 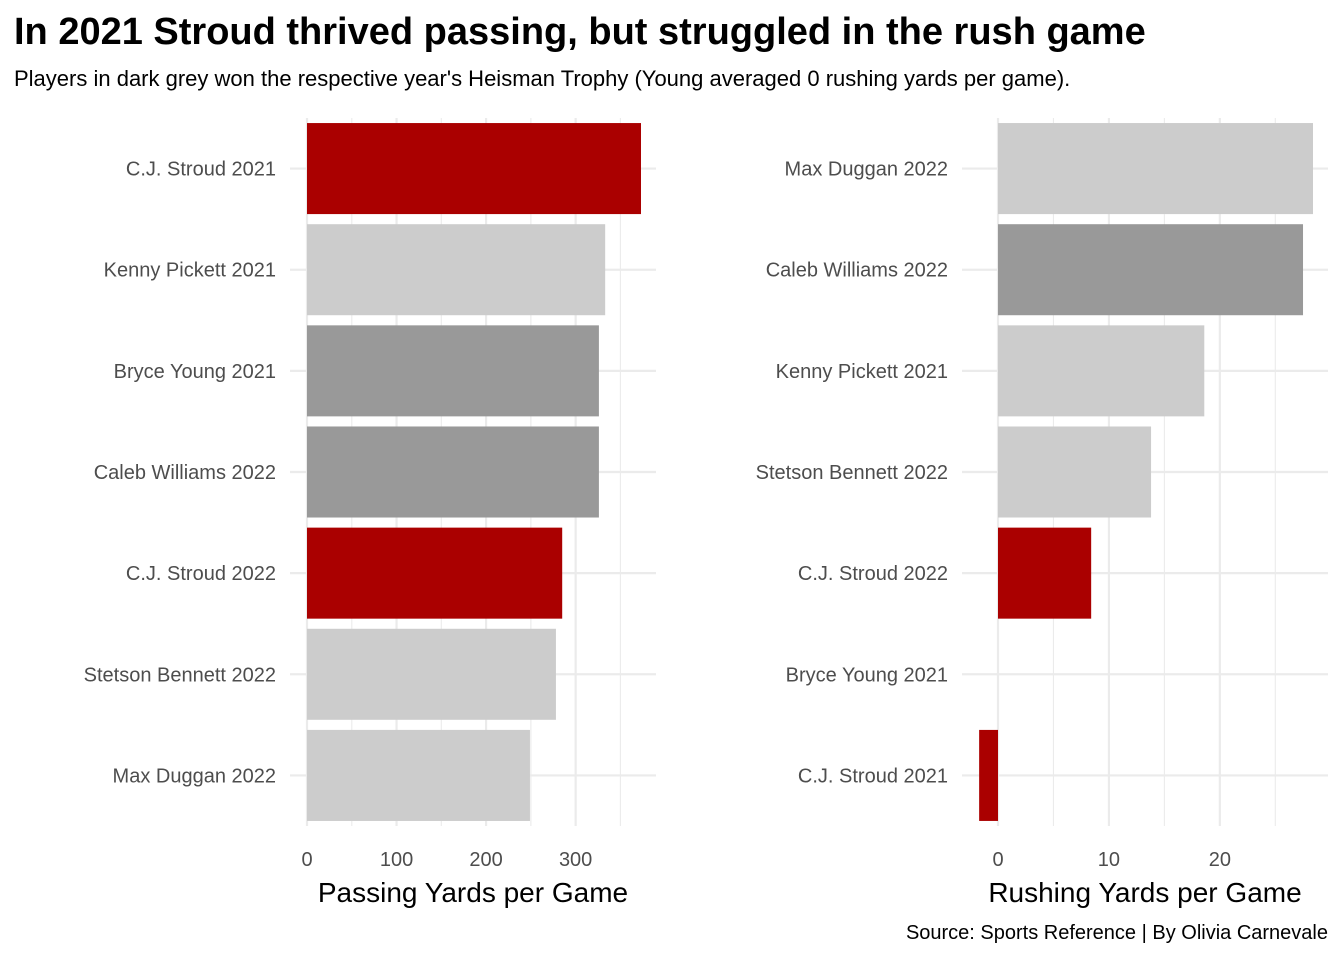 What do you see at coordinates (485, 860) in the screenshot?
I see `x-tick-label: 200` at bounding box center [485, 860].